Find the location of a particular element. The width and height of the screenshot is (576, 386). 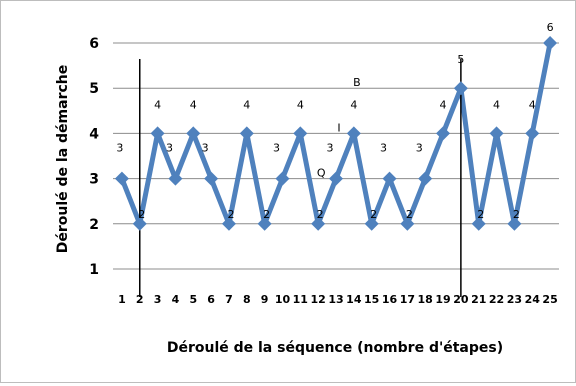

y-tick-label: 4 is located at coordinates (94, 134).